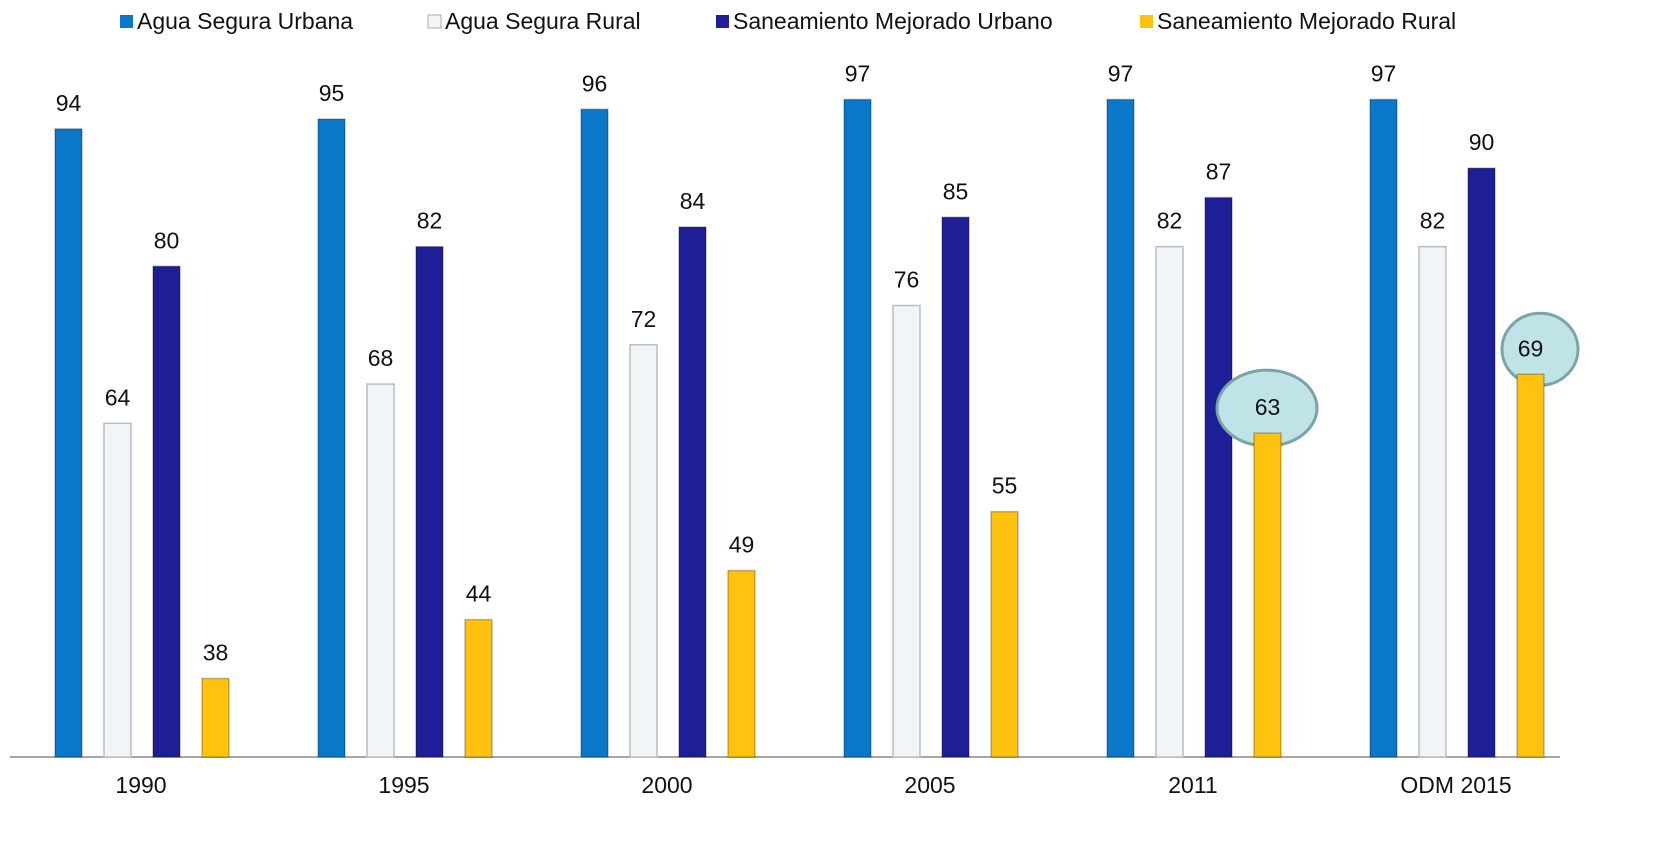 This screenshot has height=847, width=1666. I want to click on data-label: 80, so click(167, 240).